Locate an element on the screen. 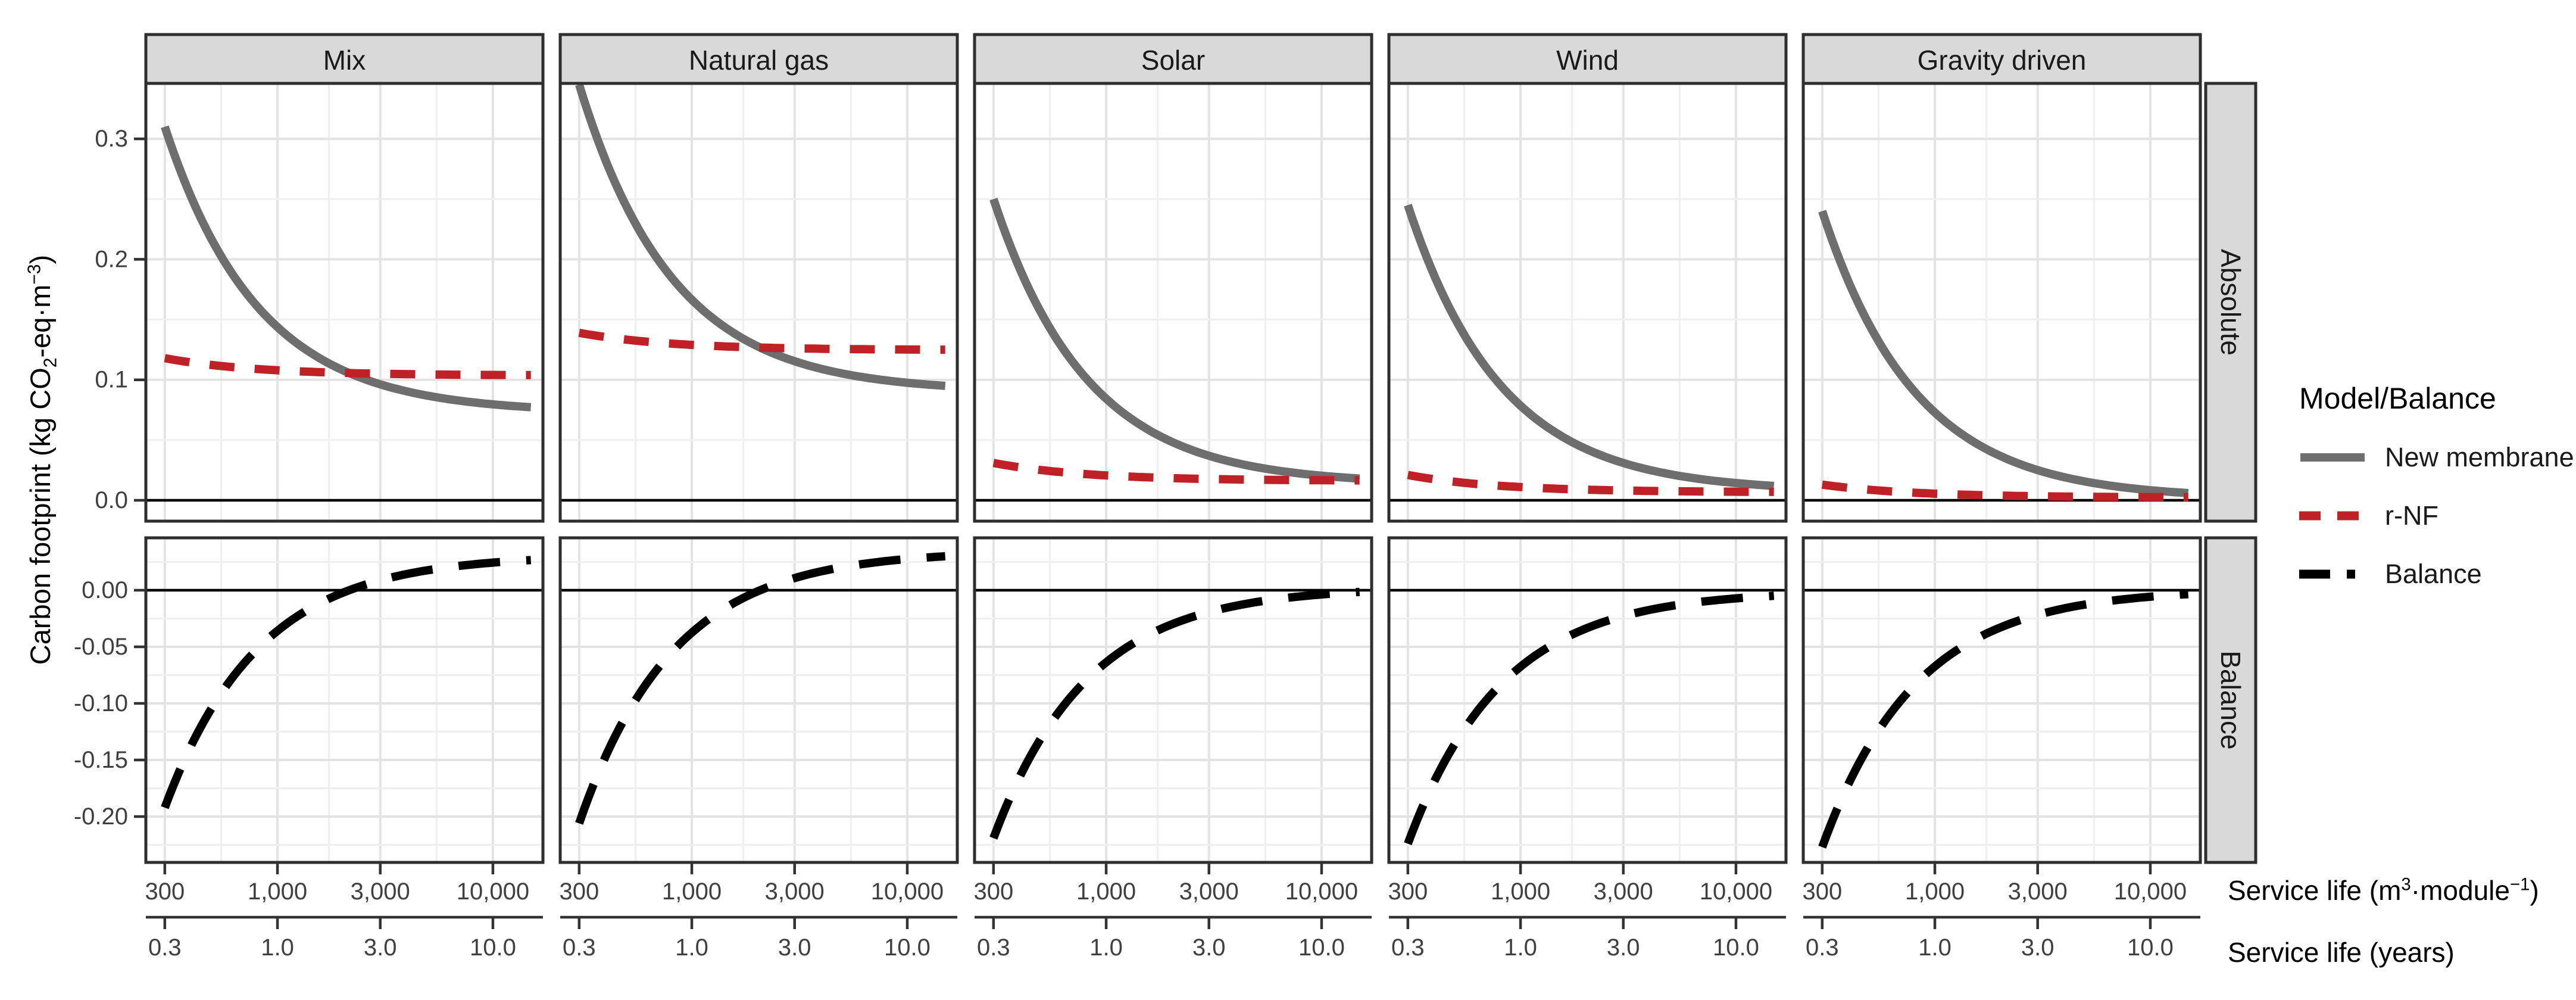 This screenshot has height=1000, width=2576. panel-mix-balance is located at coordinates (344, 700).